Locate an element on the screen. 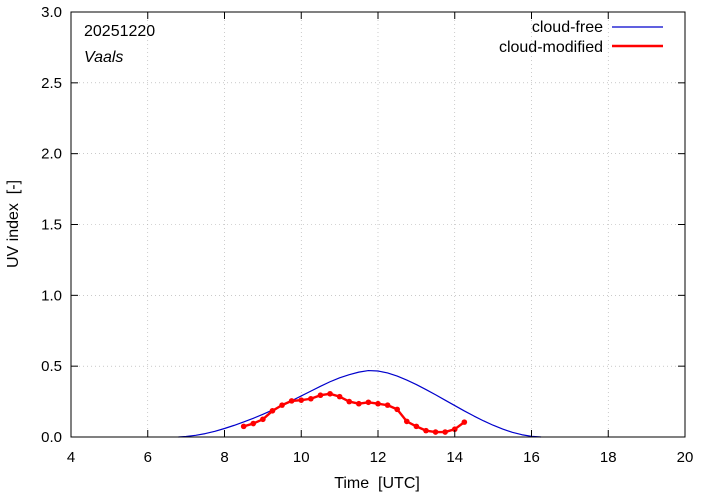 The width and height of the screenshot is (702, 497). date-label: 20251220 is located at coordinates (119, 31).